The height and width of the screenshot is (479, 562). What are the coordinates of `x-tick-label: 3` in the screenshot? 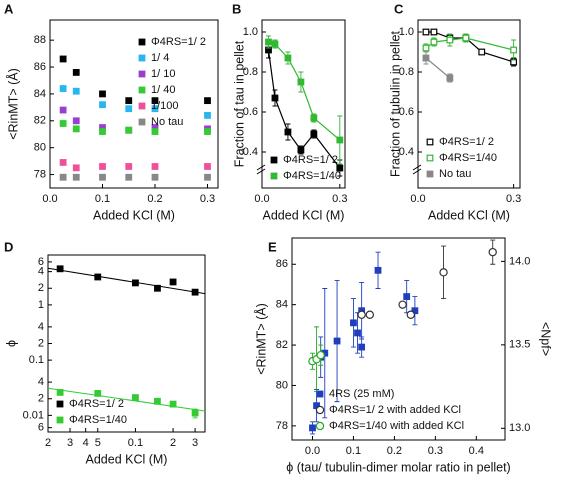 It's located at (195, 443).